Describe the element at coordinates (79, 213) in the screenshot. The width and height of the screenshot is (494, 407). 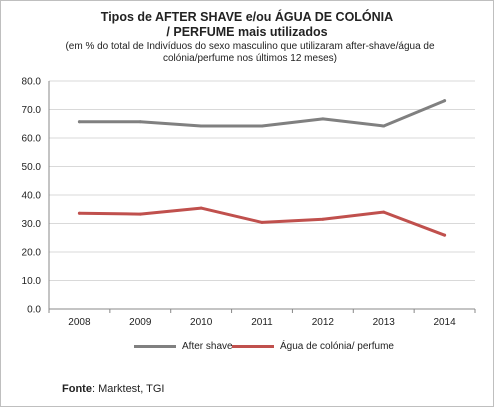
I see `data-point-s1-2008` at that location.